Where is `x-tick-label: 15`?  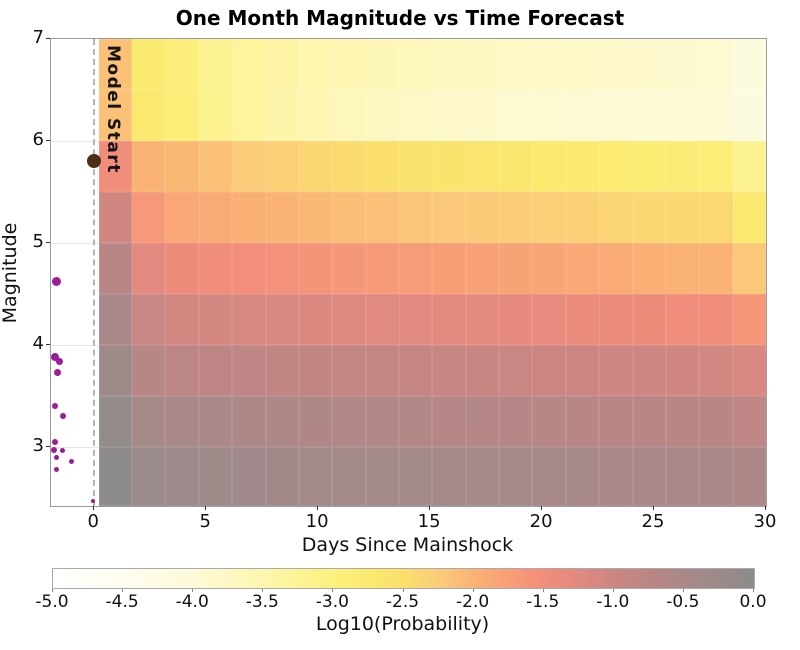 x-tick-label: 15 is located at coordinates (429, 521).